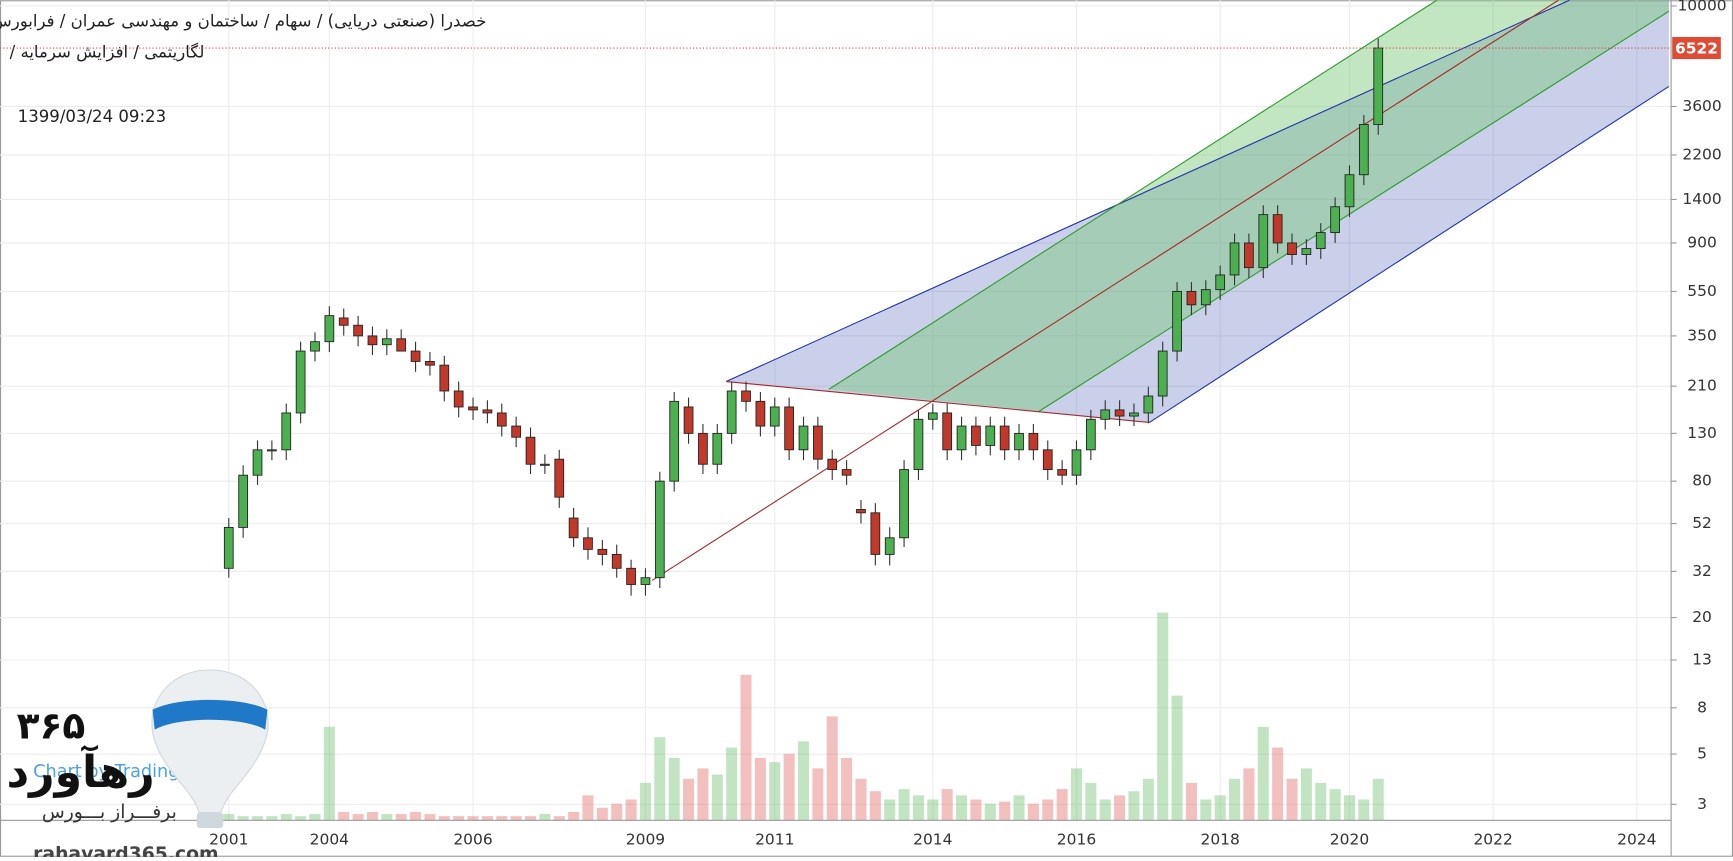 The height and width of the screenshot is (861, 1733). I want to click on y-tick-label: 8, so click(1702, 707).